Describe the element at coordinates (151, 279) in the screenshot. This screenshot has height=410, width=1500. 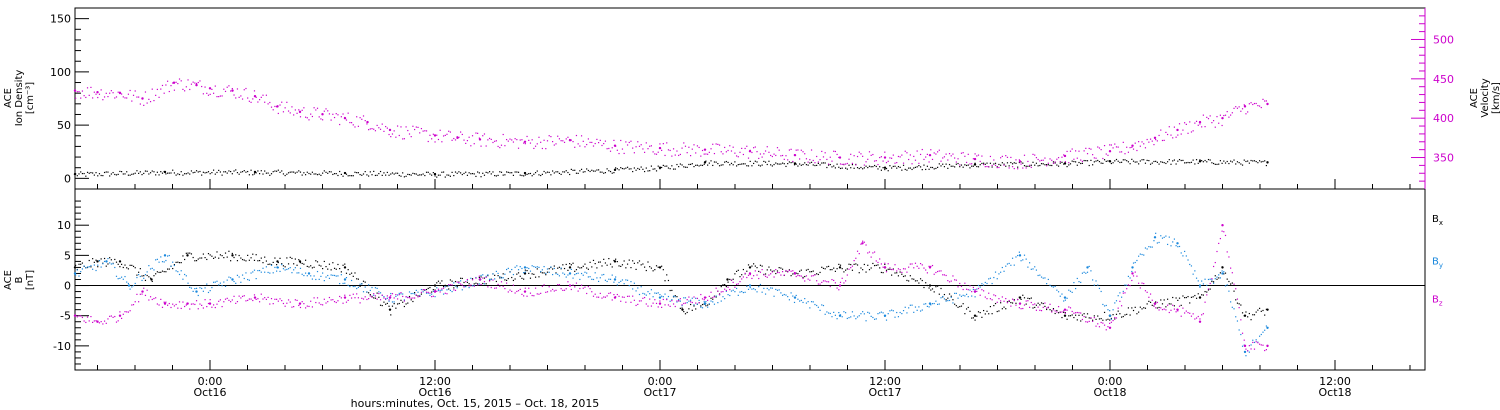
I see `bx-series-point` at that location.